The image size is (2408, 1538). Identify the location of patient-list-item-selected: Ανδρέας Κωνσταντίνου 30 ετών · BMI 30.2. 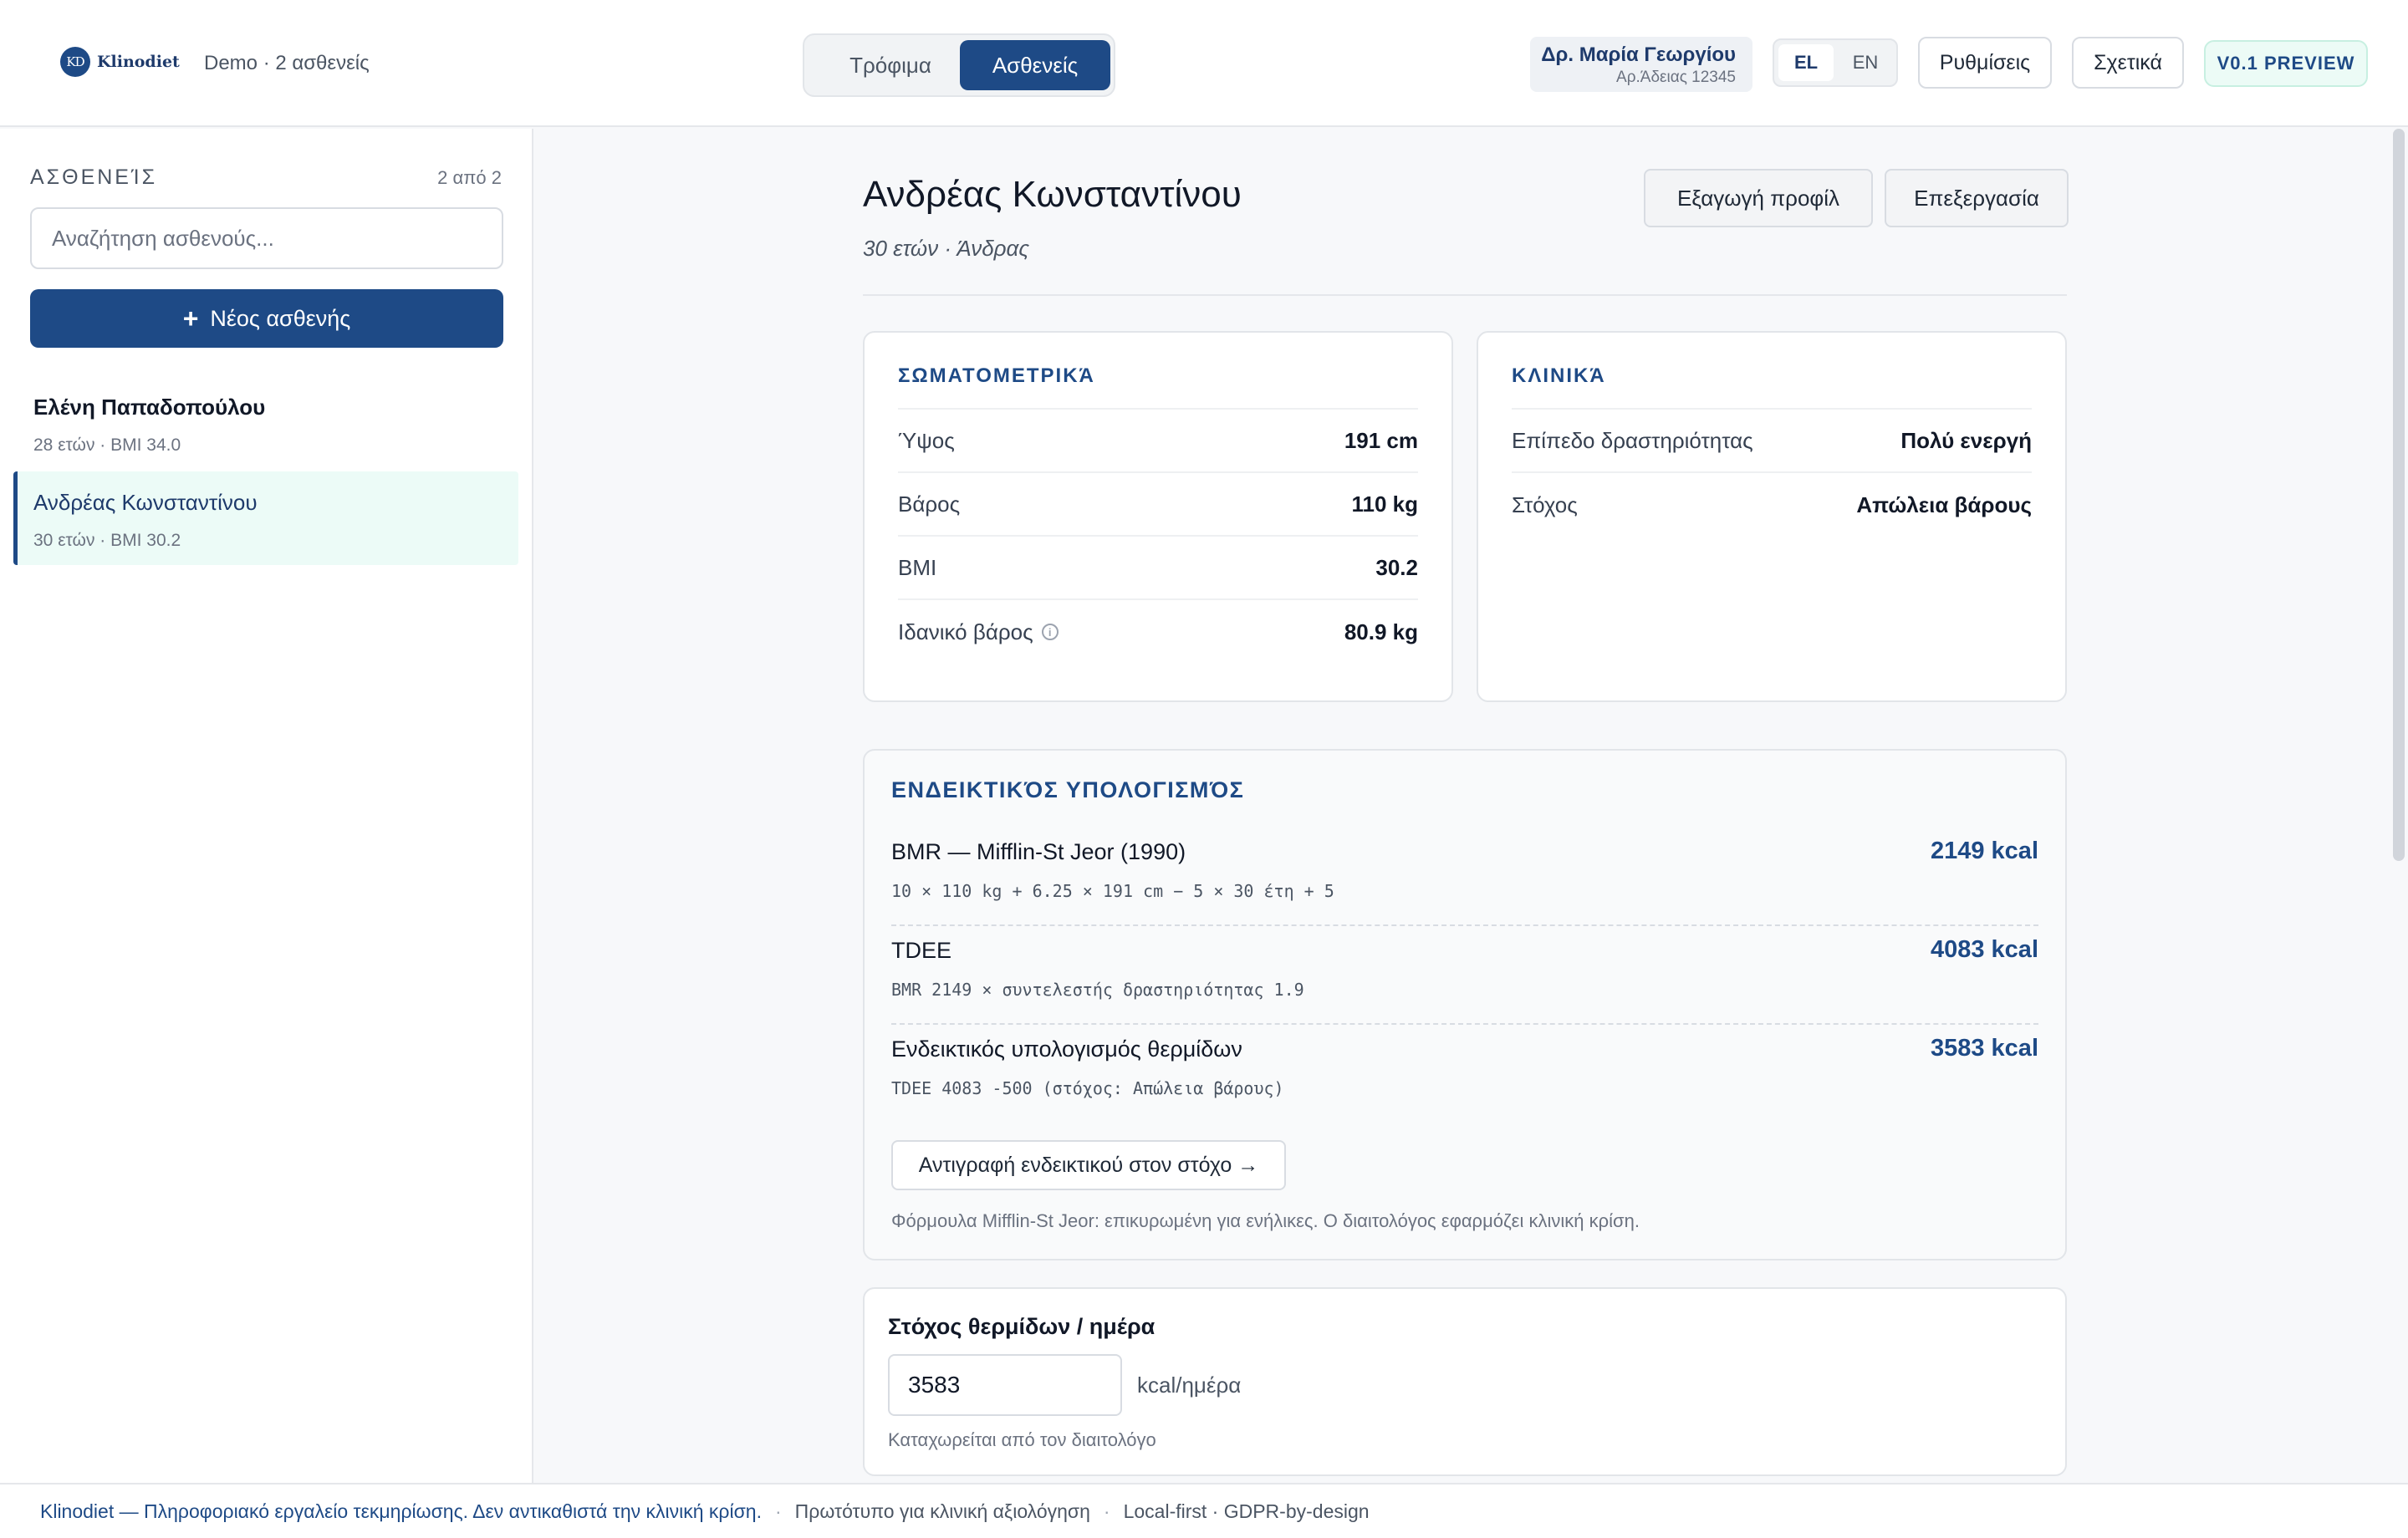
(265, 518).